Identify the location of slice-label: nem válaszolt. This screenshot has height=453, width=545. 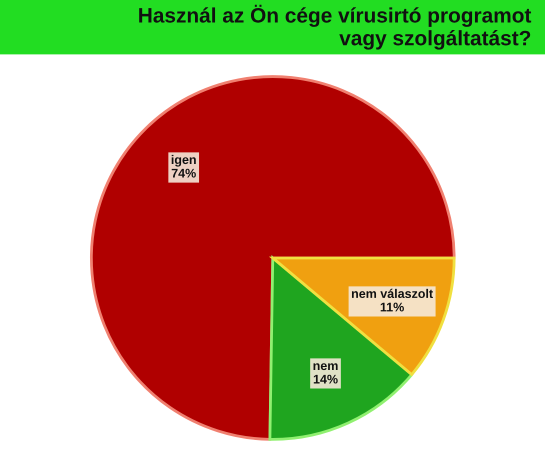
(392, 293).